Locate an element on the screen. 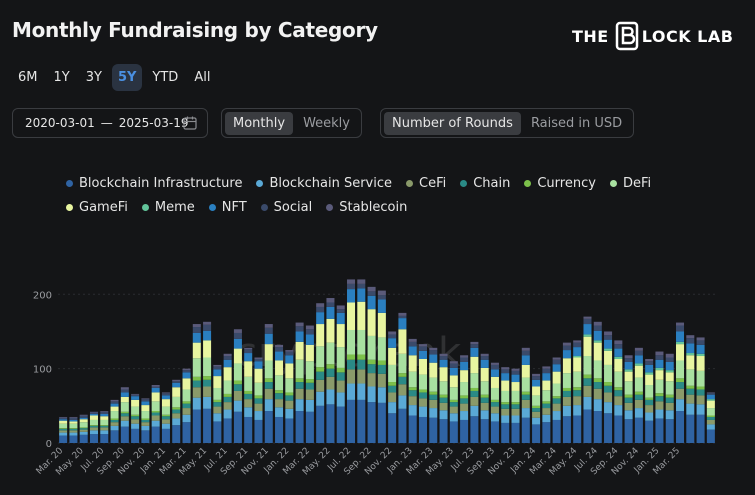 The image size is (755, 495). frequency-weekly-option: Weekly is located at coordinates (326, 123).